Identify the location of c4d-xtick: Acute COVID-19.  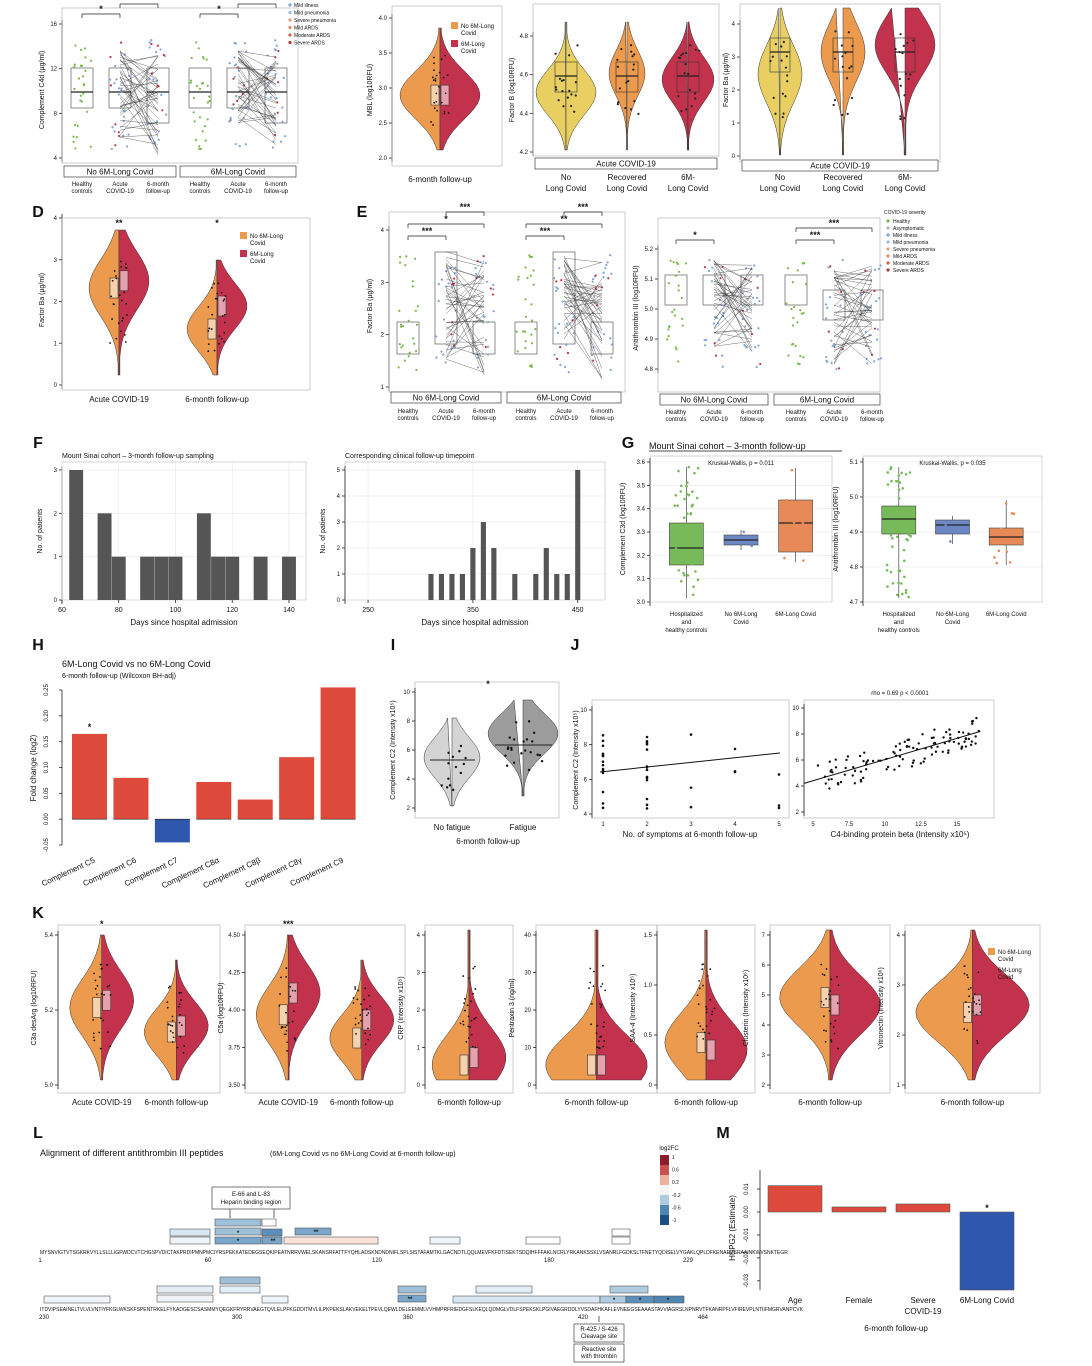
(120, 188).